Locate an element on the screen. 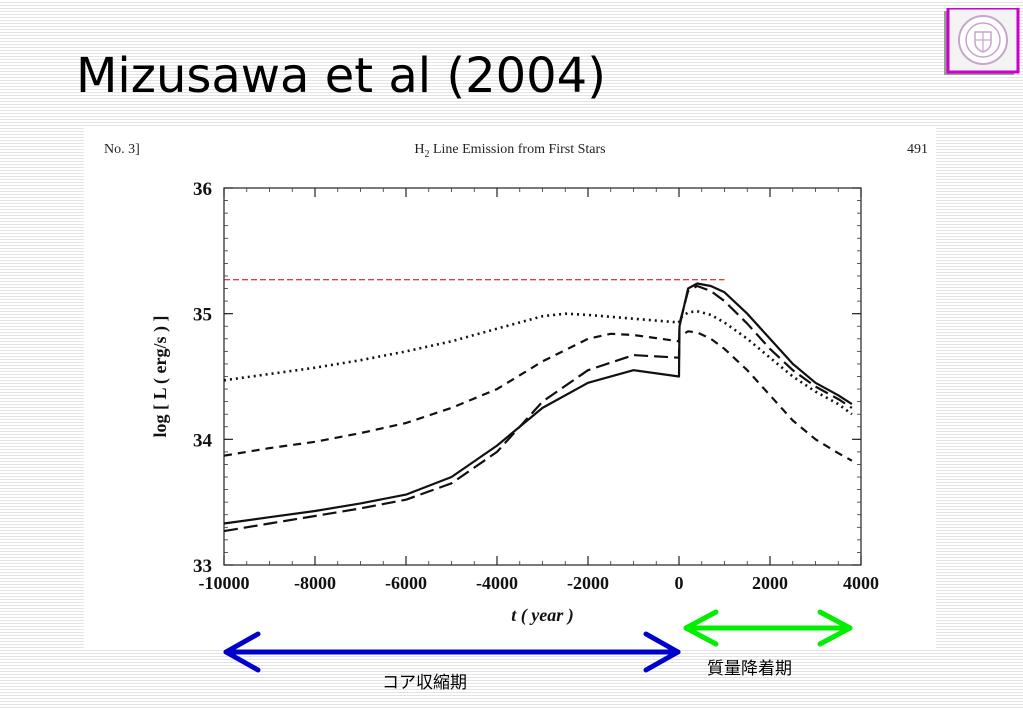  series-line-dotted is located at coordinates (538, 362).